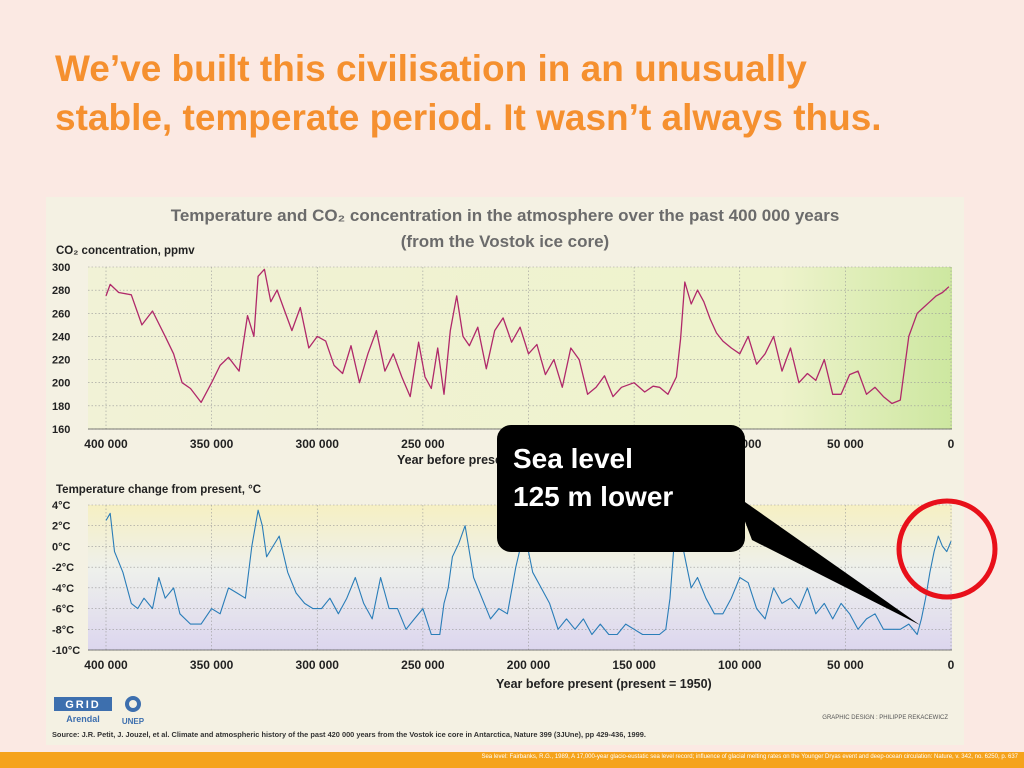 This screenshot has width=1024, height=768. I want to click on temperature-y-tick-label: -8°C, so click(63, 630).